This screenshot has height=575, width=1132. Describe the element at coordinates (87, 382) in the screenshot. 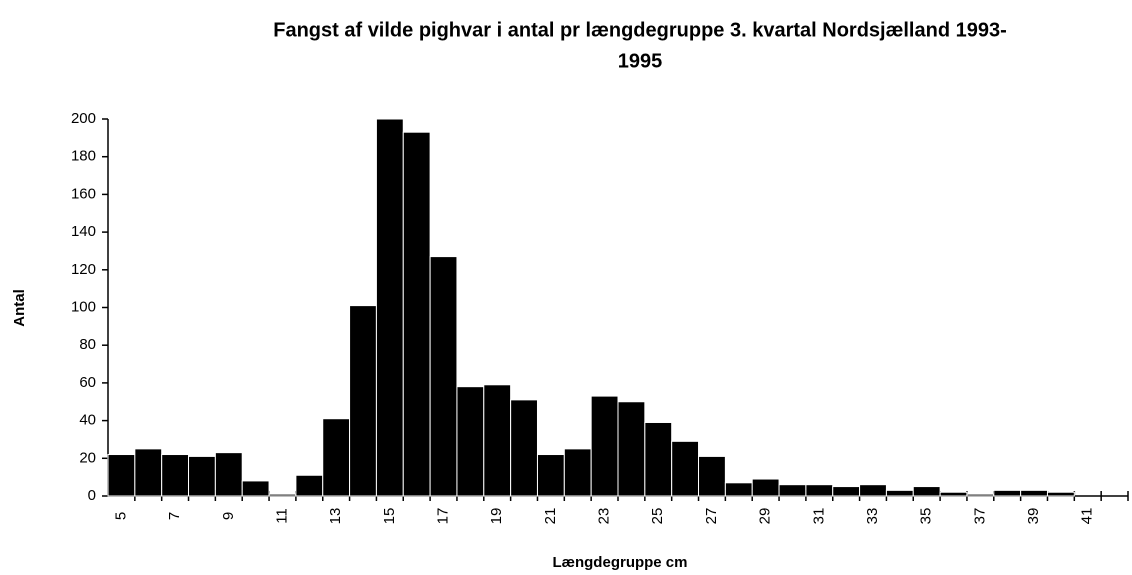

I see `y-tick-label: 60` at that location.